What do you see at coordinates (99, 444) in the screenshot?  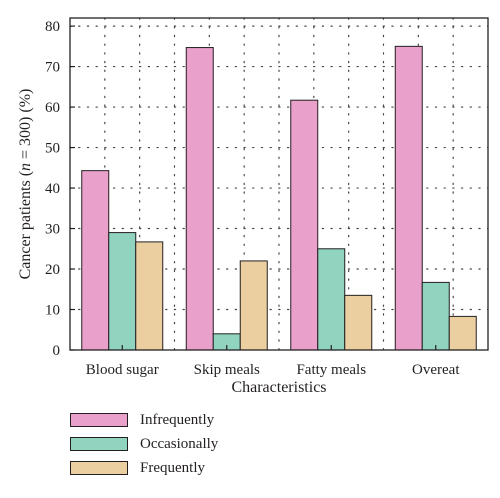 I see `legend-swatch-occasionally` at bounding box center [99, 444].